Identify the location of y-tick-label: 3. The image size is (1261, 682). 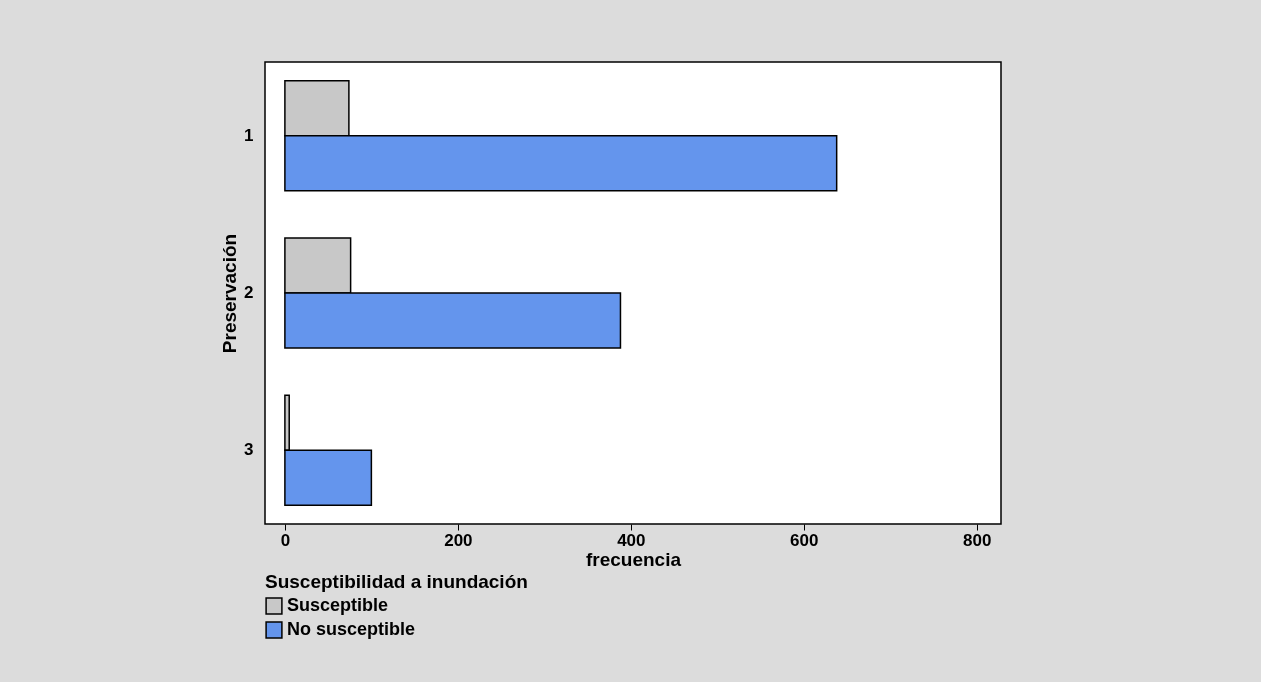
(249, 450).